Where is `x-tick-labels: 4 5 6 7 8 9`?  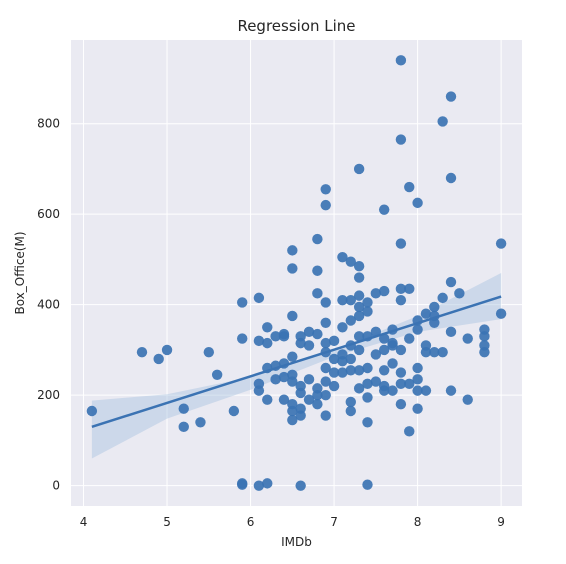 x-tick-labels: 4 5 6 7 8 9 is located at coordinates (292, 522).